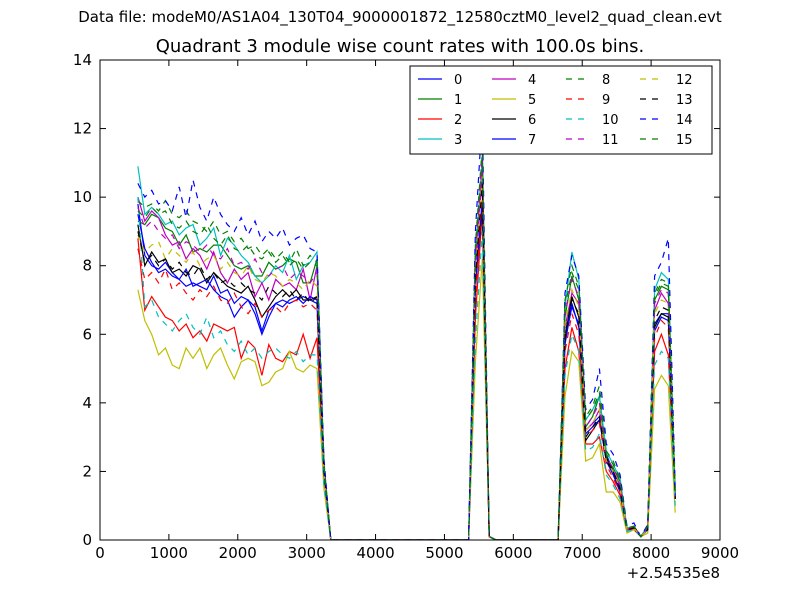 Image resolution: width=800 pixels, height=600 pixels. Describe the element at coordinates (458, 140) in the screenshot. I see `legend-label-3: 3` at that location.